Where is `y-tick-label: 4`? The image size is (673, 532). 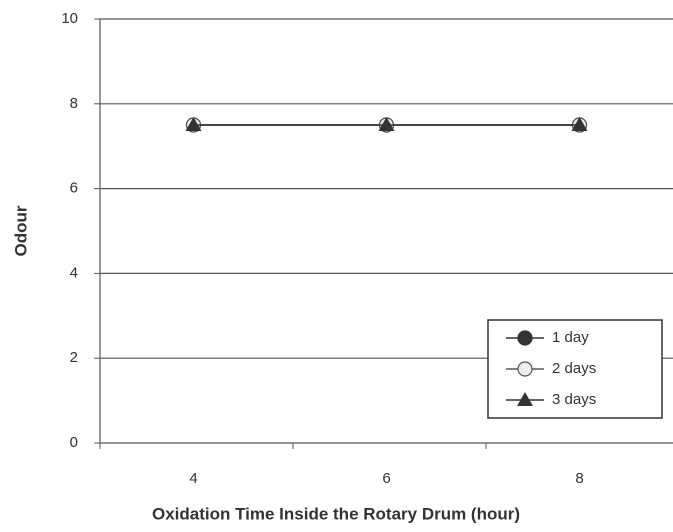 y-tick-label: 4 is located at coordinates (74, 272).